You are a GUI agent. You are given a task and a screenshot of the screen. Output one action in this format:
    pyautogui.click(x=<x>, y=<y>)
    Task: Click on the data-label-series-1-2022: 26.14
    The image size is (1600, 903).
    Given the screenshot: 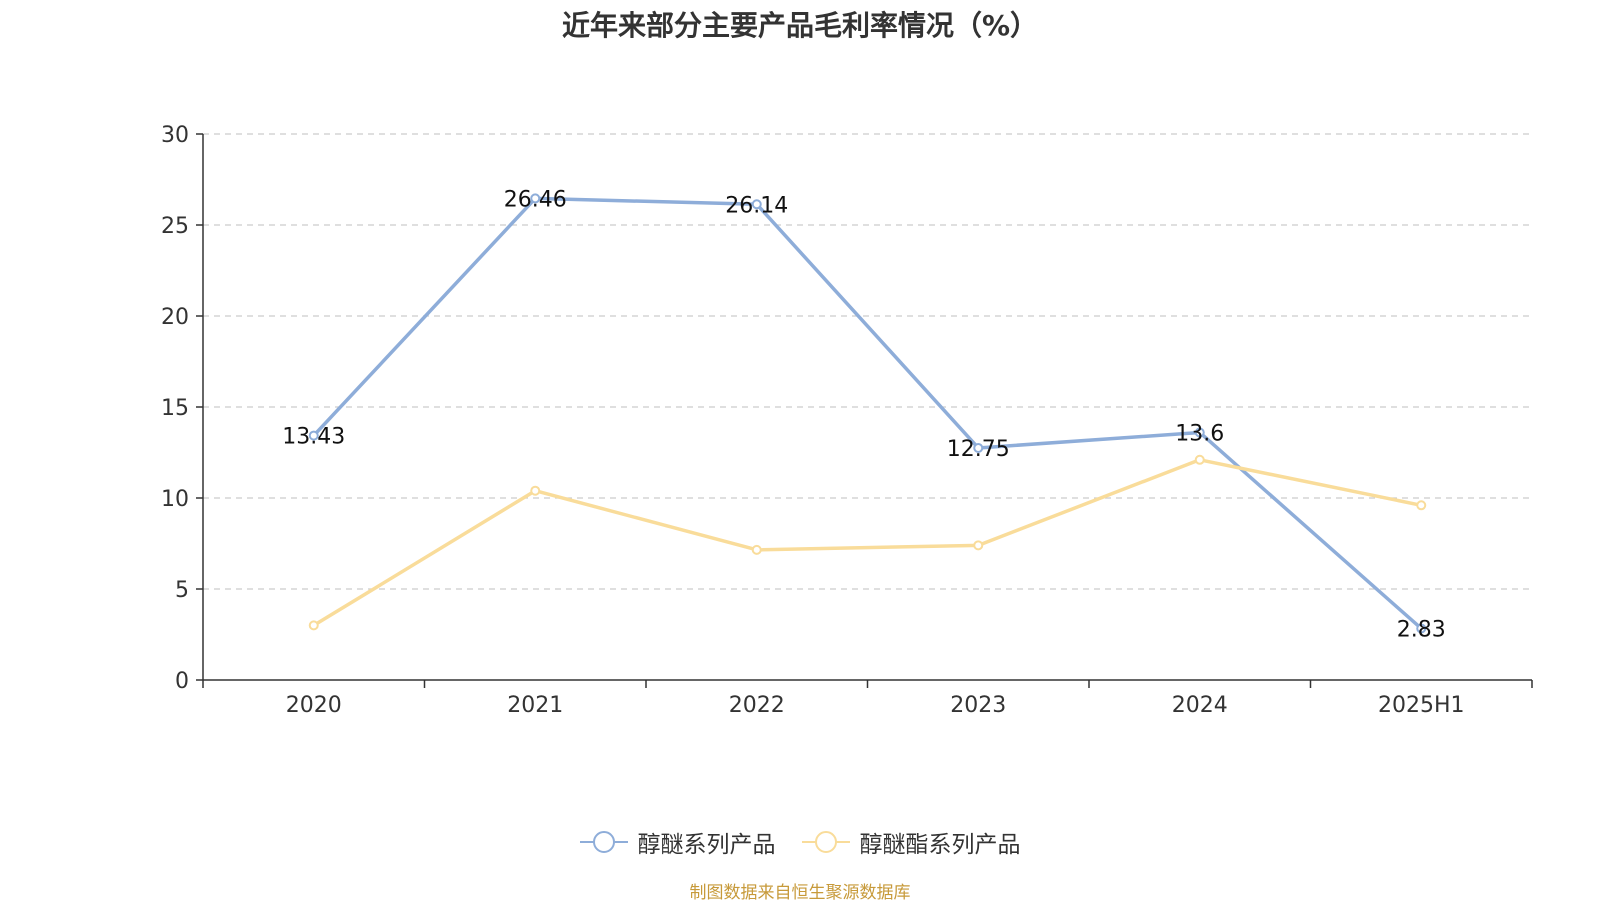 What is the action you would take?
    pyautogui.click(x=756, y=205)
    